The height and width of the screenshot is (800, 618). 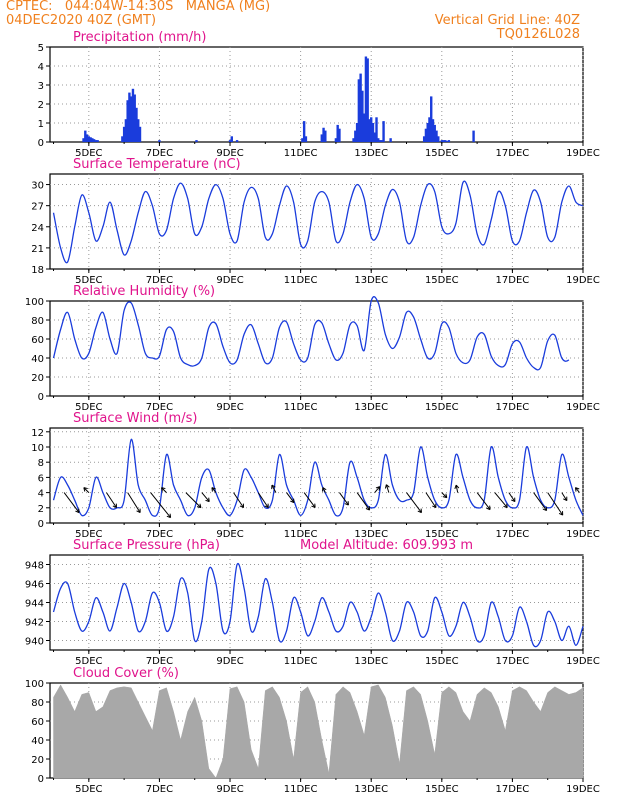 I want to click on header-model: TQ0126L028, so click(x=538, y=34).